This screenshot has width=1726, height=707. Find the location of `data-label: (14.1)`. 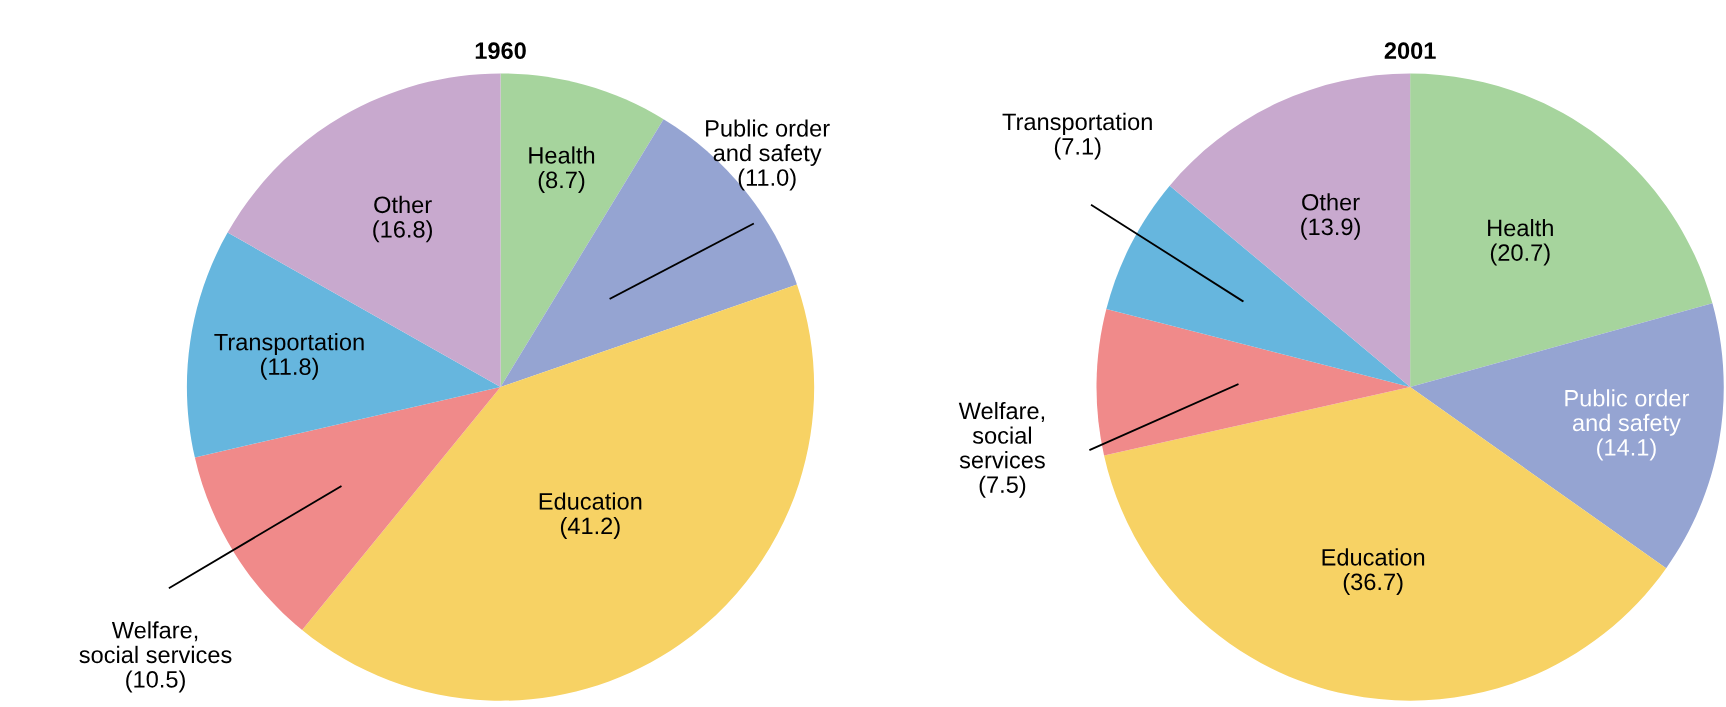

data-label: (14.1) is located at coordinates (1626, 449).